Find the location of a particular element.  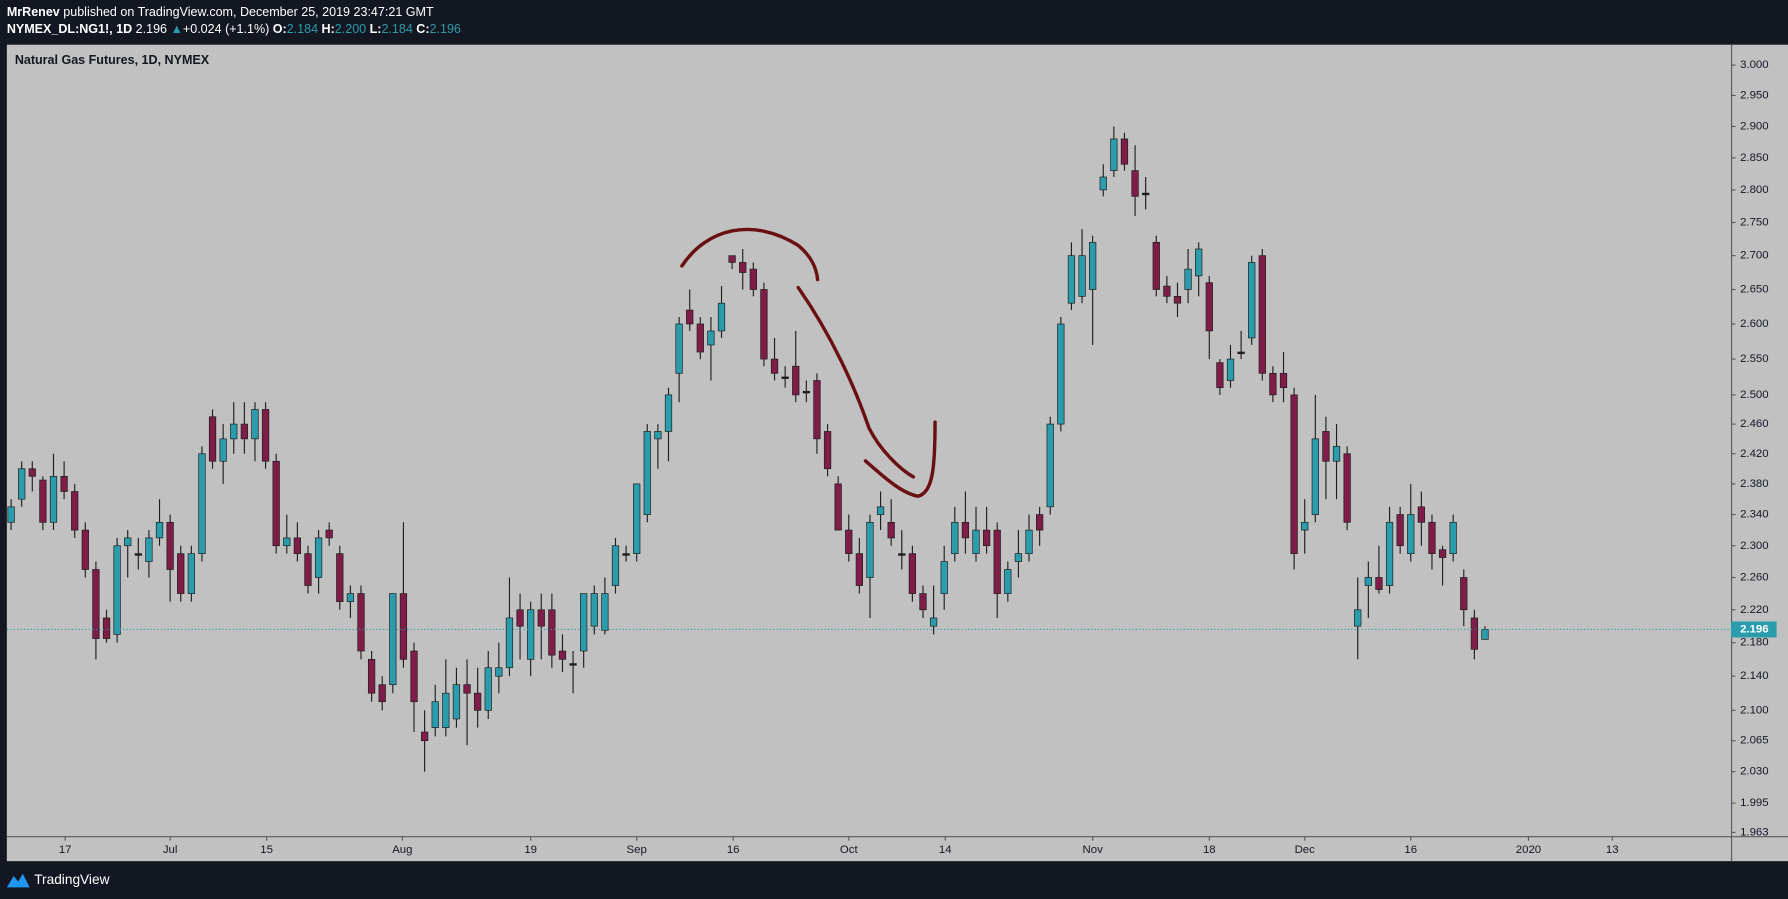

y-tick-label: 2.460 is located at coordinates (1754, 424).